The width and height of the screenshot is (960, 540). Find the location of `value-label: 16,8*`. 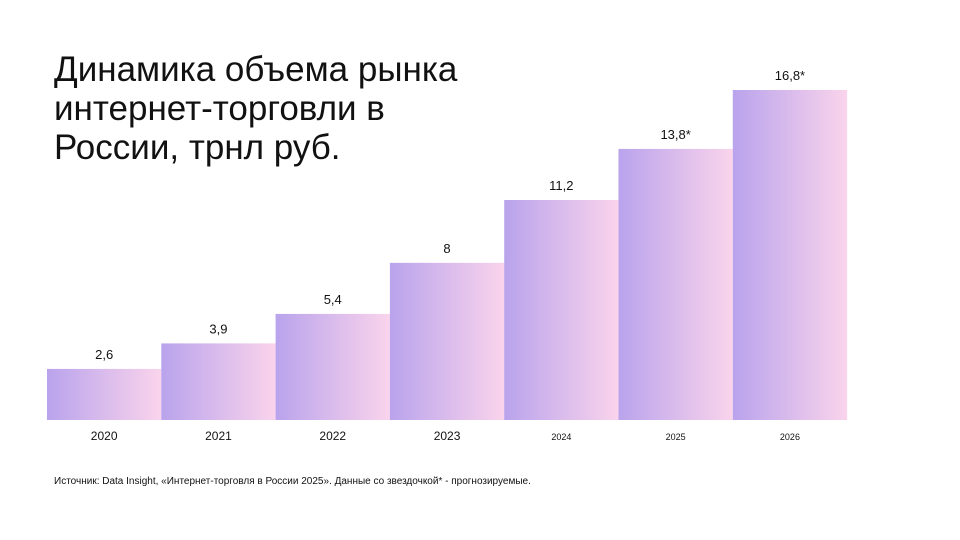

value-label: 16,8* is located at coordinates (790, 75).